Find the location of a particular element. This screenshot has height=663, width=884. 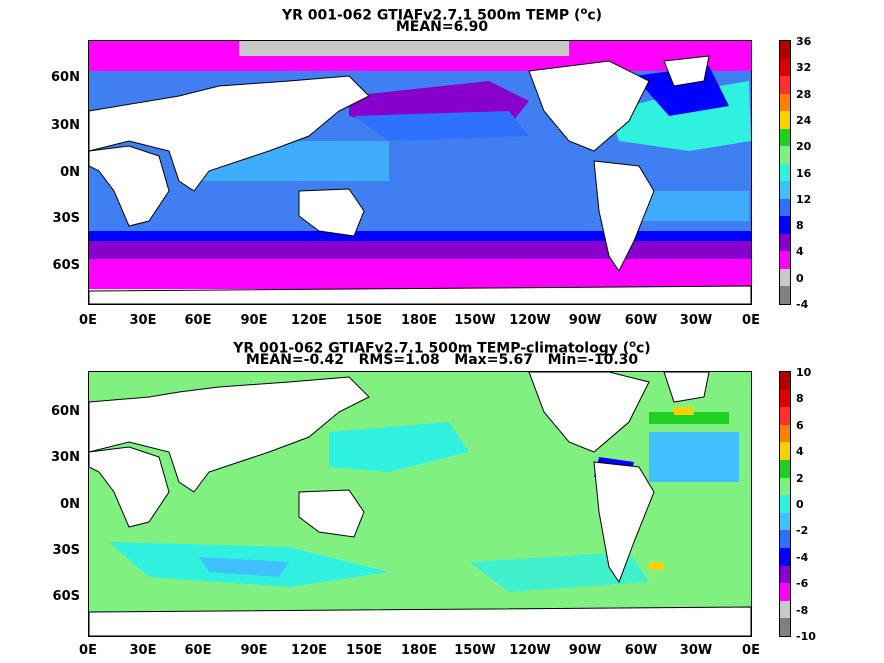

top-subtitle: MEAN=6.90 is located at coordinates (442, 27).